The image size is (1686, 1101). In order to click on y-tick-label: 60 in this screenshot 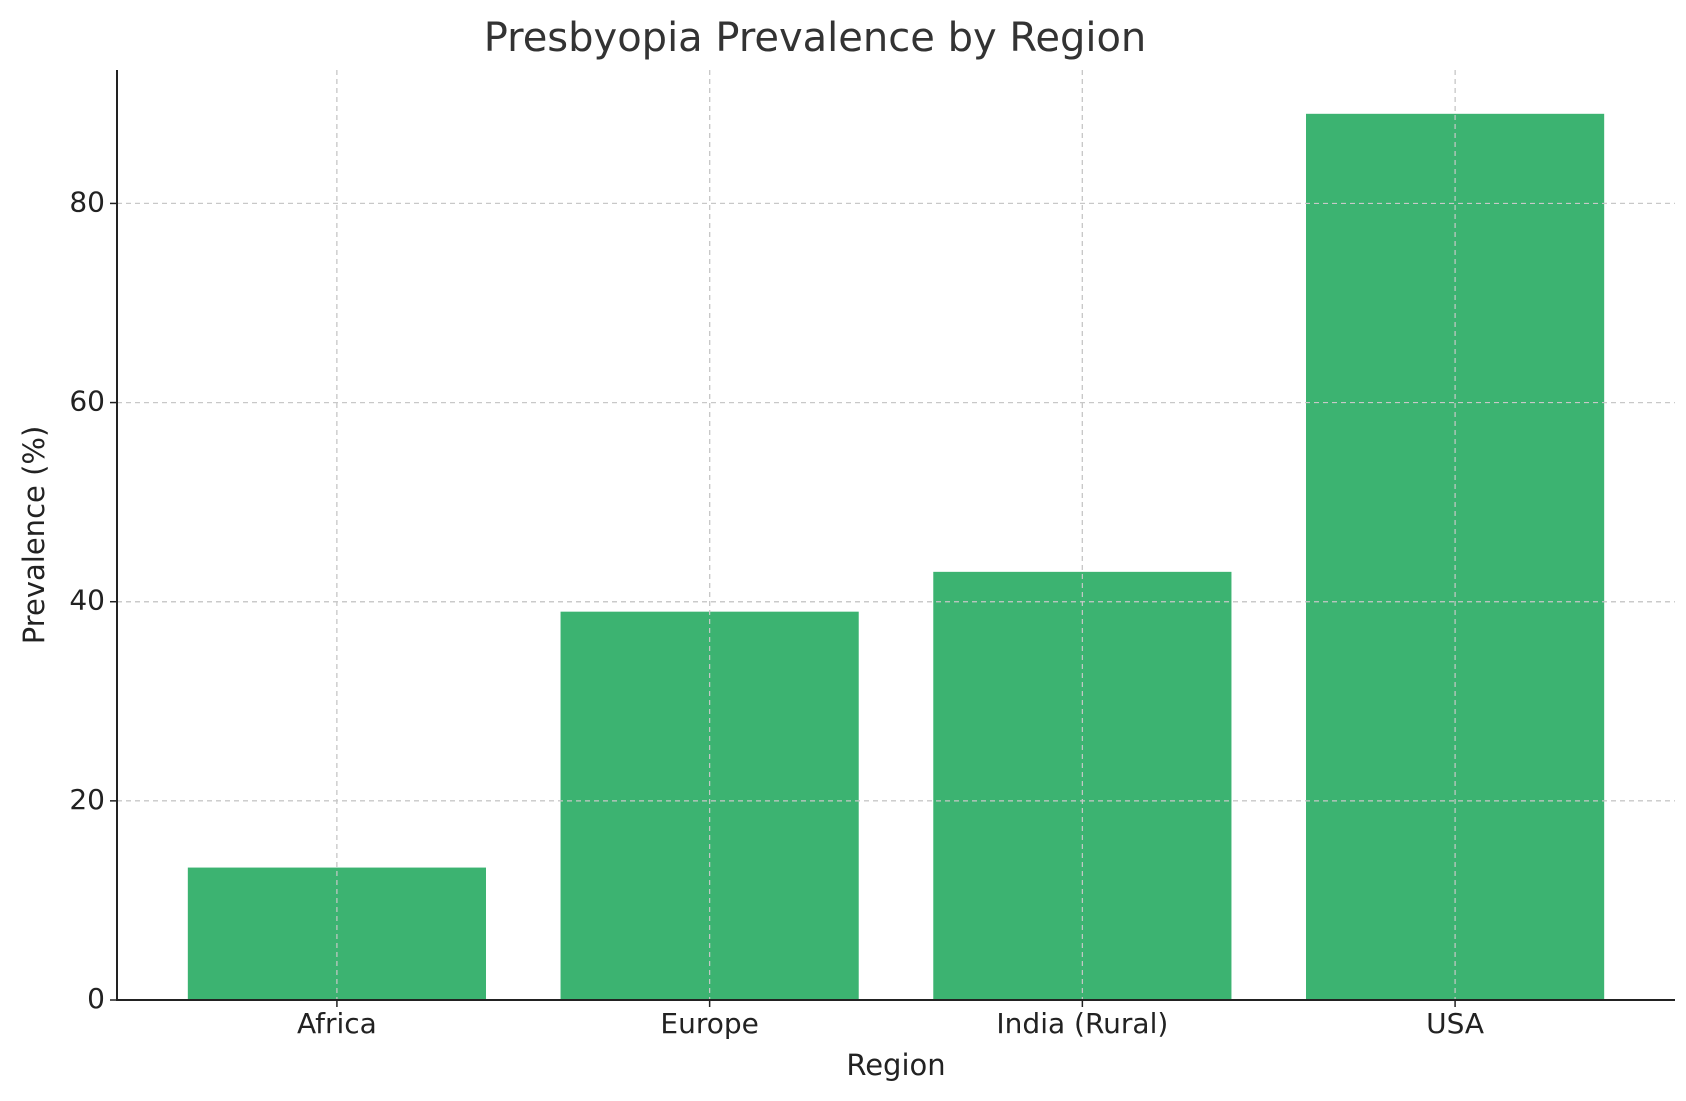, I will do `click(87, 401)`.